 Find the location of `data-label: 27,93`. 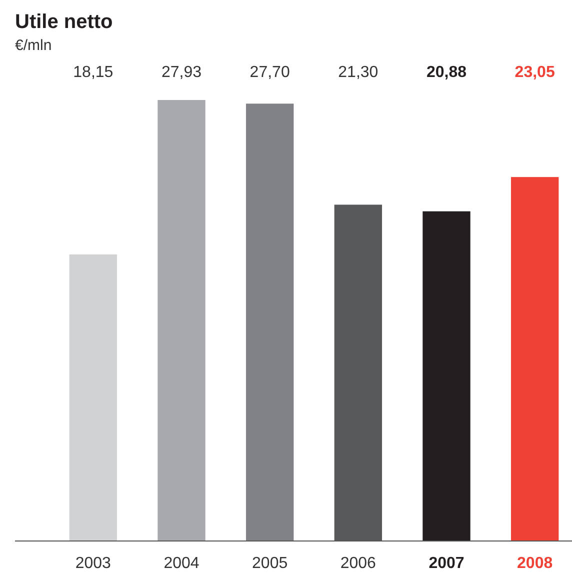

data-label: 27,93 is located at coordinates (181, 72).